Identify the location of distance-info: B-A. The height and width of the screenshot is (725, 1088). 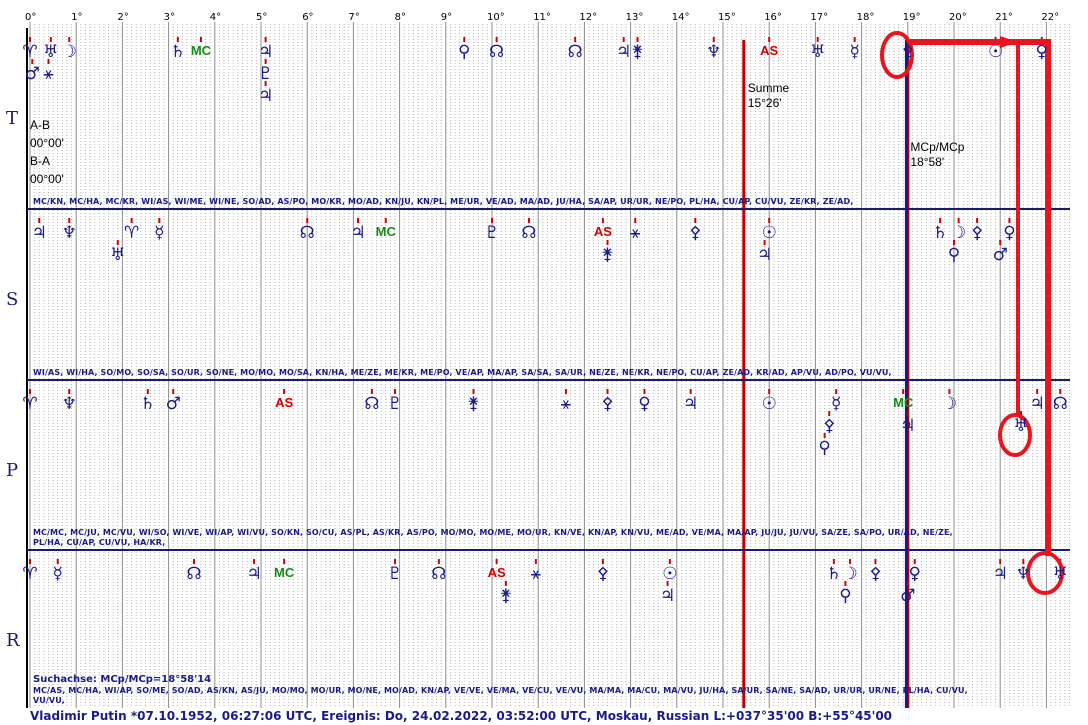
(40, 161).